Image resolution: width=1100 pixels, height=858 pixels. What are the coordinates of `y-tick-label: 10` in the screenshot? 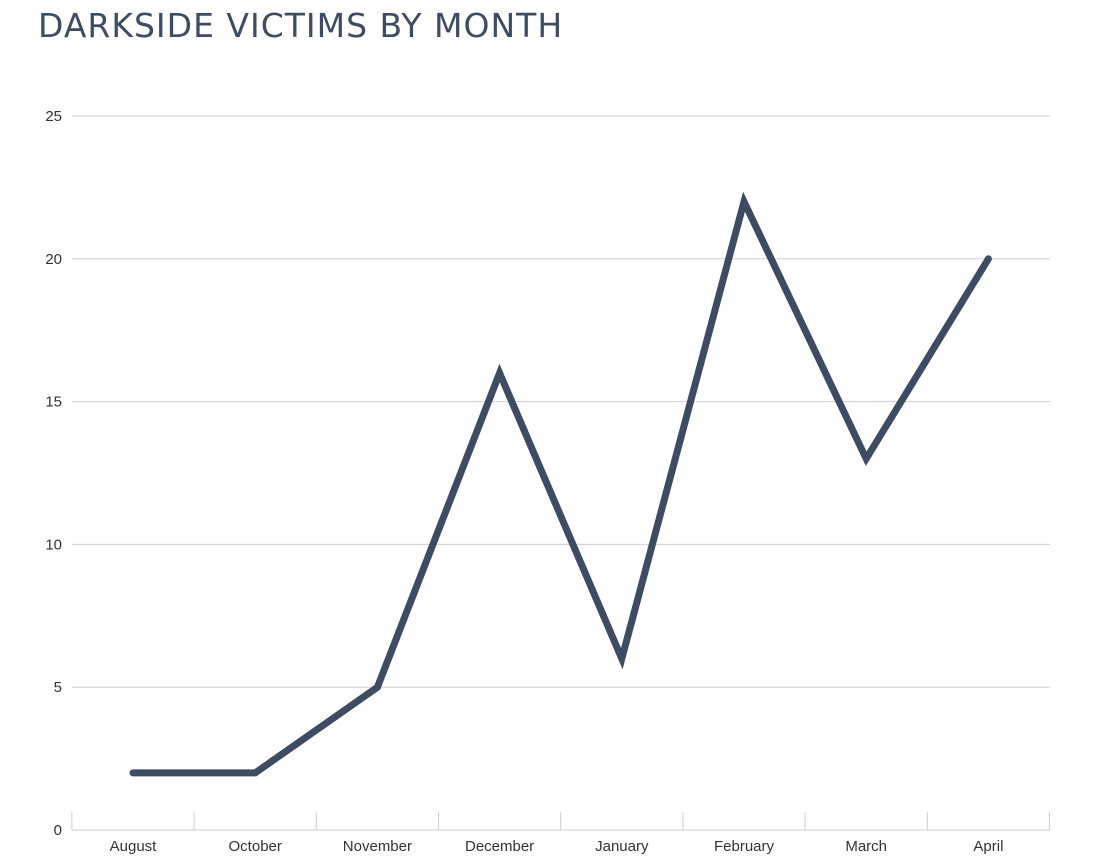 It's located at (53, 544).